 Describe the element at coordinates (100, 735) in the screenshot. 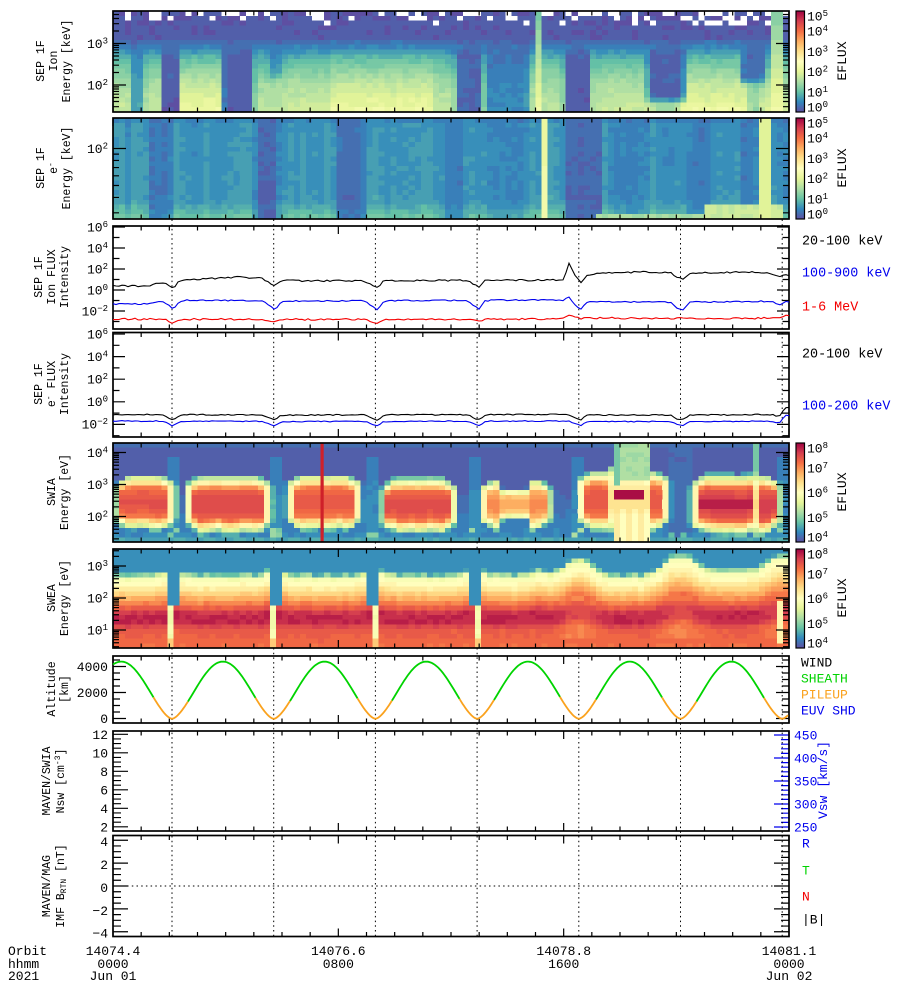

I see `svg-text: 12` at that location.